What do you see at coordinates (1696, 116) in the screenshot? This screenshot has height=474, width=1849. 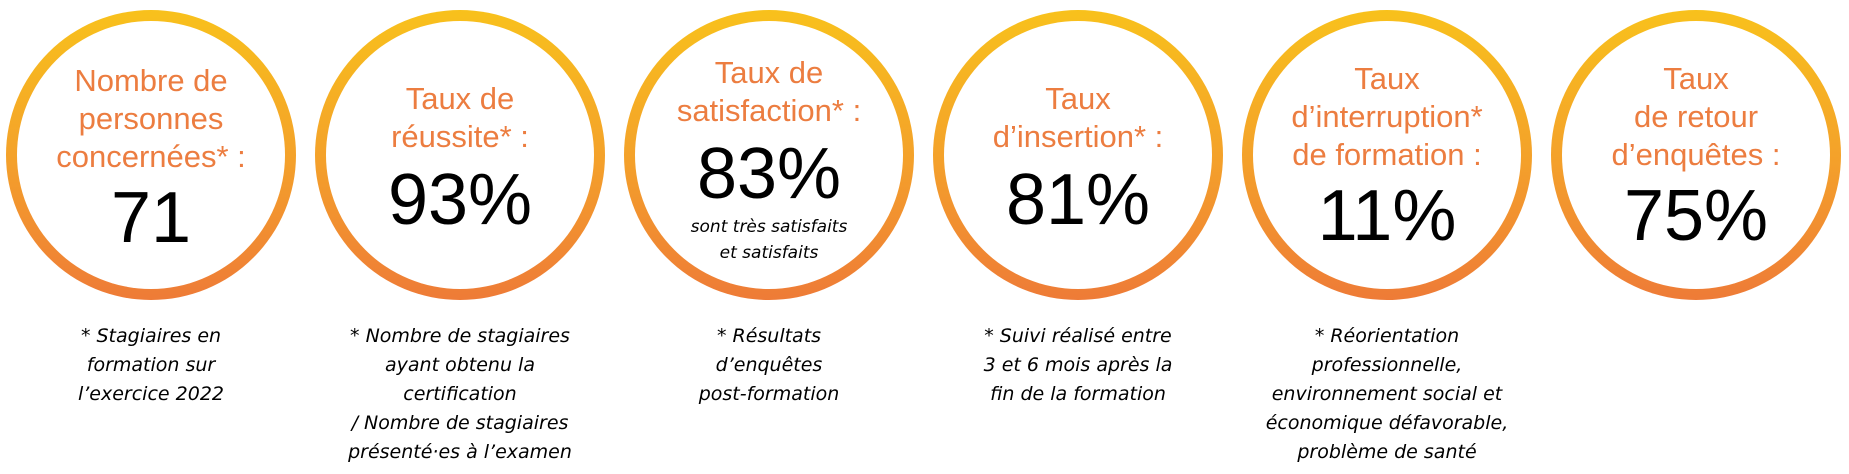 I see `stat-label: Taux de retour d’enquêtes :` at bounding box center [1696, 116].